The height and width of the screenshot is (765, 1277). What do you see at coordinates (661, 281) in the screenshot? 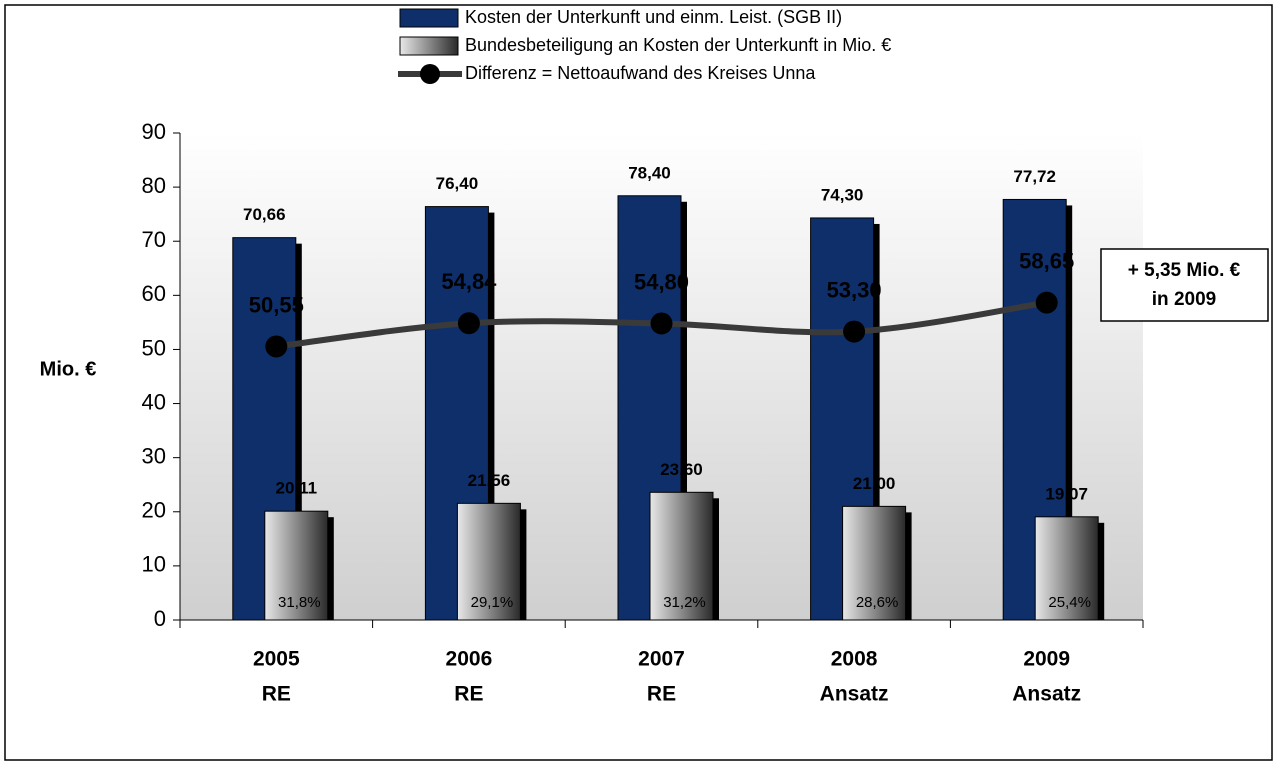
I see `line-value-label: 54,80` at bounding box center [661, 281].